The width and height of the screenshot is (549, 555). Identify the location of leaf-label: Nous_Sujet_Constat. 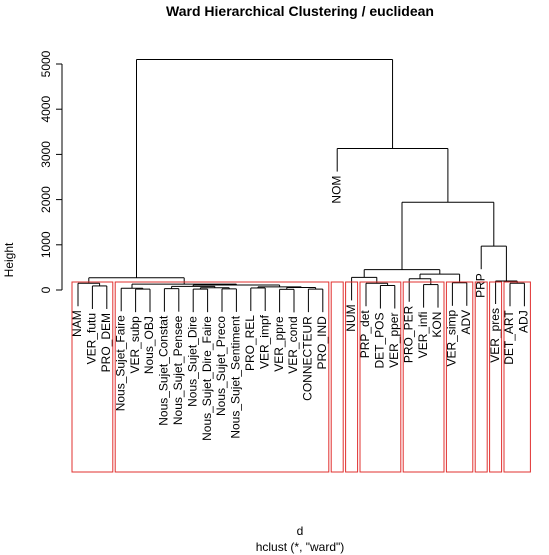
(164, 370).